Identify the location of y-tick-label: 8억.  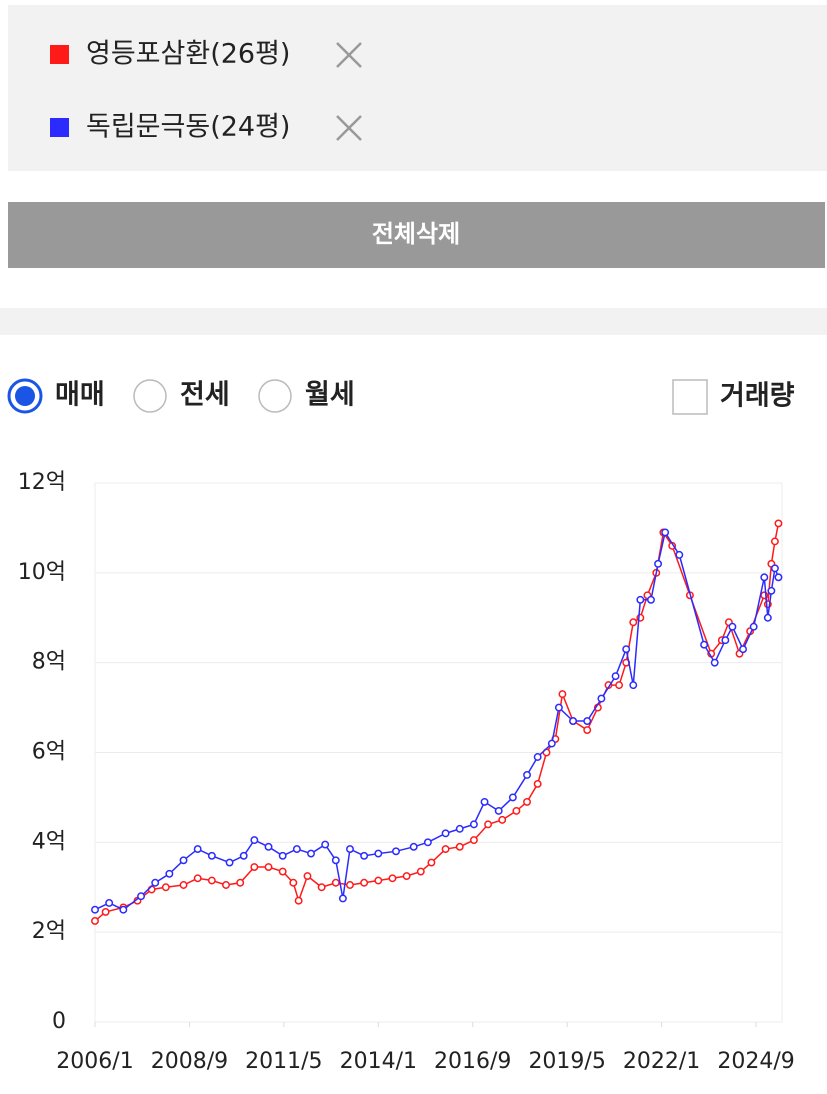
(49, 662).